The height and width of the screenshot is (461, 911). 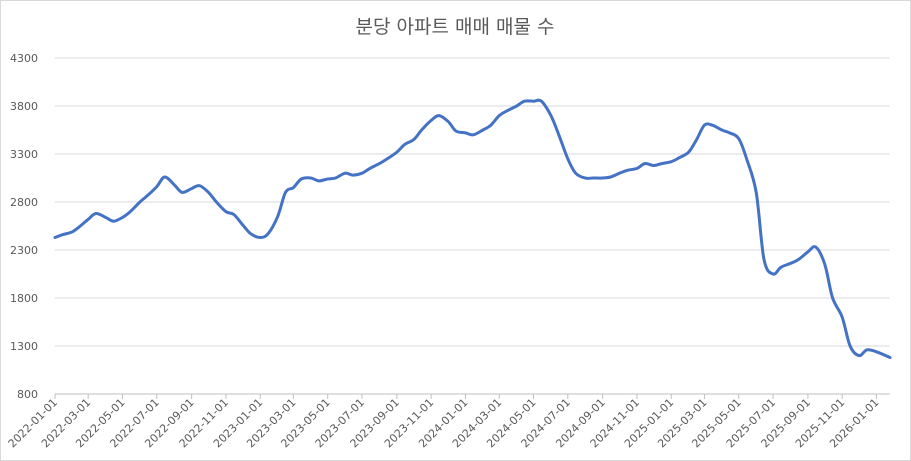 What do you see at coordinates (24, 58) in the screenshot?
I see `y-tick-label: 4300` at bounding box center [24, 58].